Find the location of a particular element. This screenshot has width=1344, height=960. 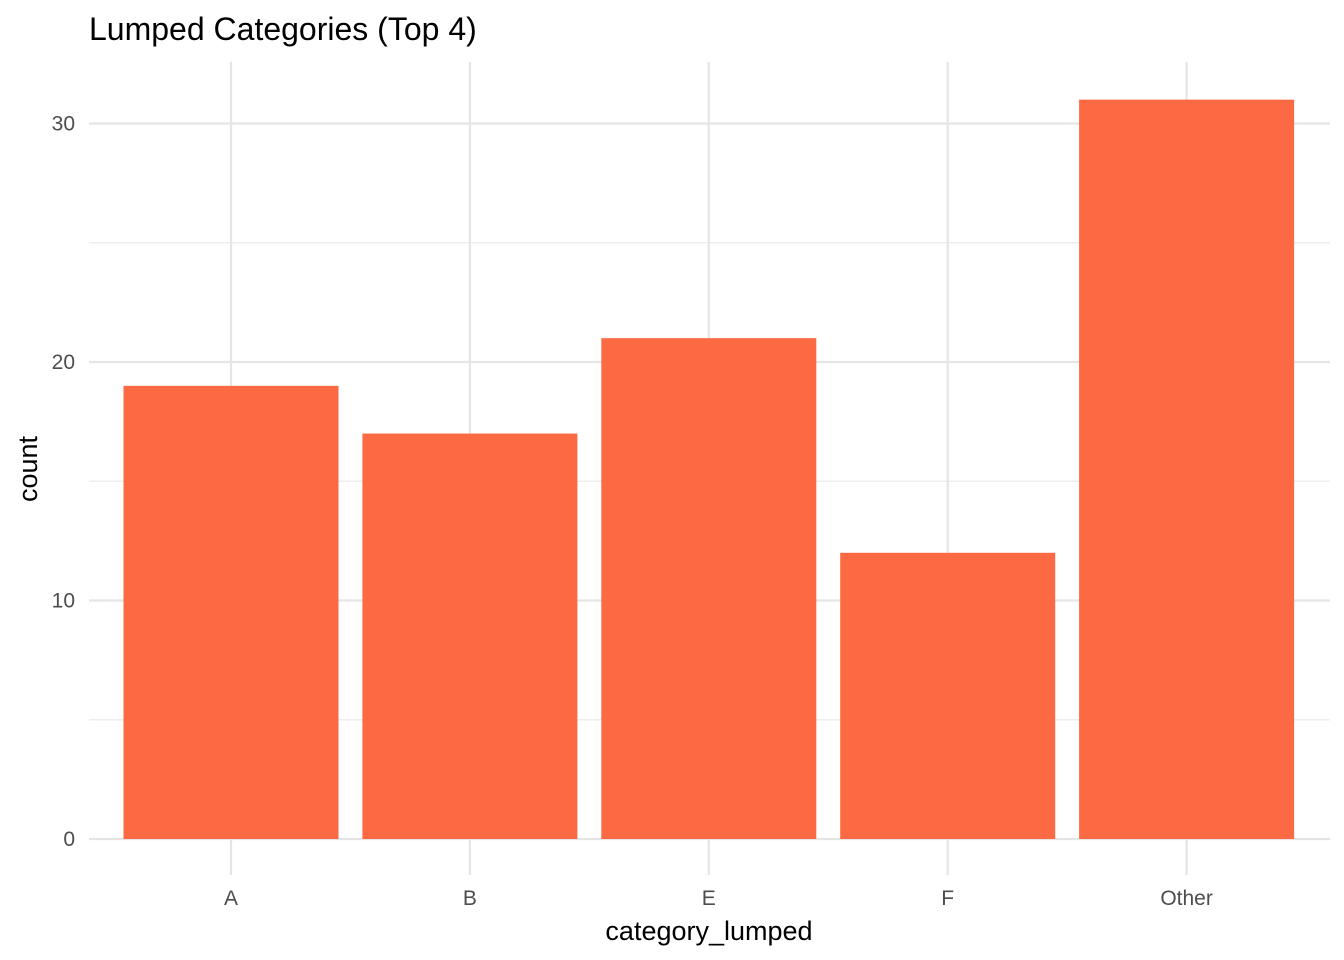

x-tick-label: A is located at coordinates (231, 898).